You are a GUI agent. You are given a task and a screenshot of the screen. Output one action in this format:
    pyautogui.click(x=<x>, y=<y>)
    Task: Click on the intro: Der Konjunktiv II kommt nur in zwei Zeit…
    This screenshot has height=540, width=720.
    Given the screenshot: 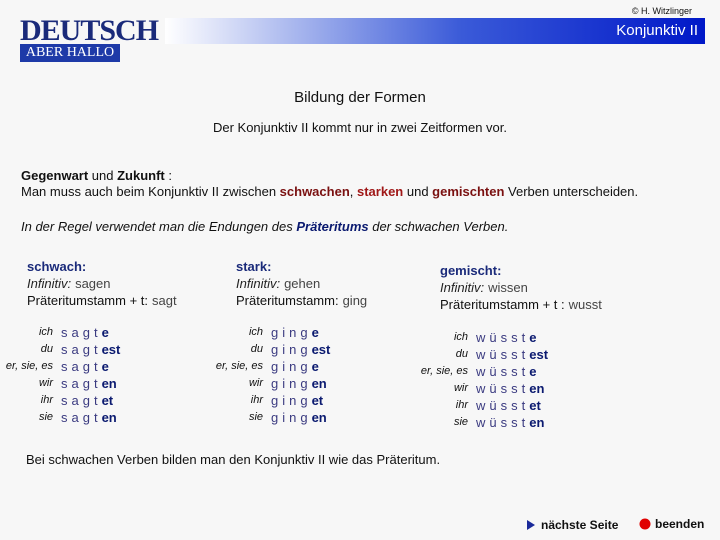 What is the action you would take?
    pyautogui.click(x=360, y=127)
    